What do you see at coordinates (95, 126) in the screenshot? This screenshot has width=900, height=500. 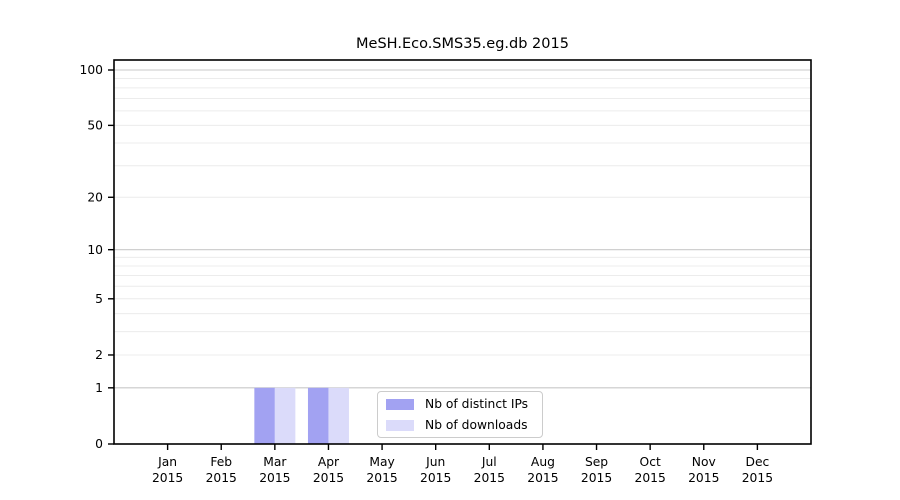 I see `y-tick-label: 50` at bounding box center [95, 126].